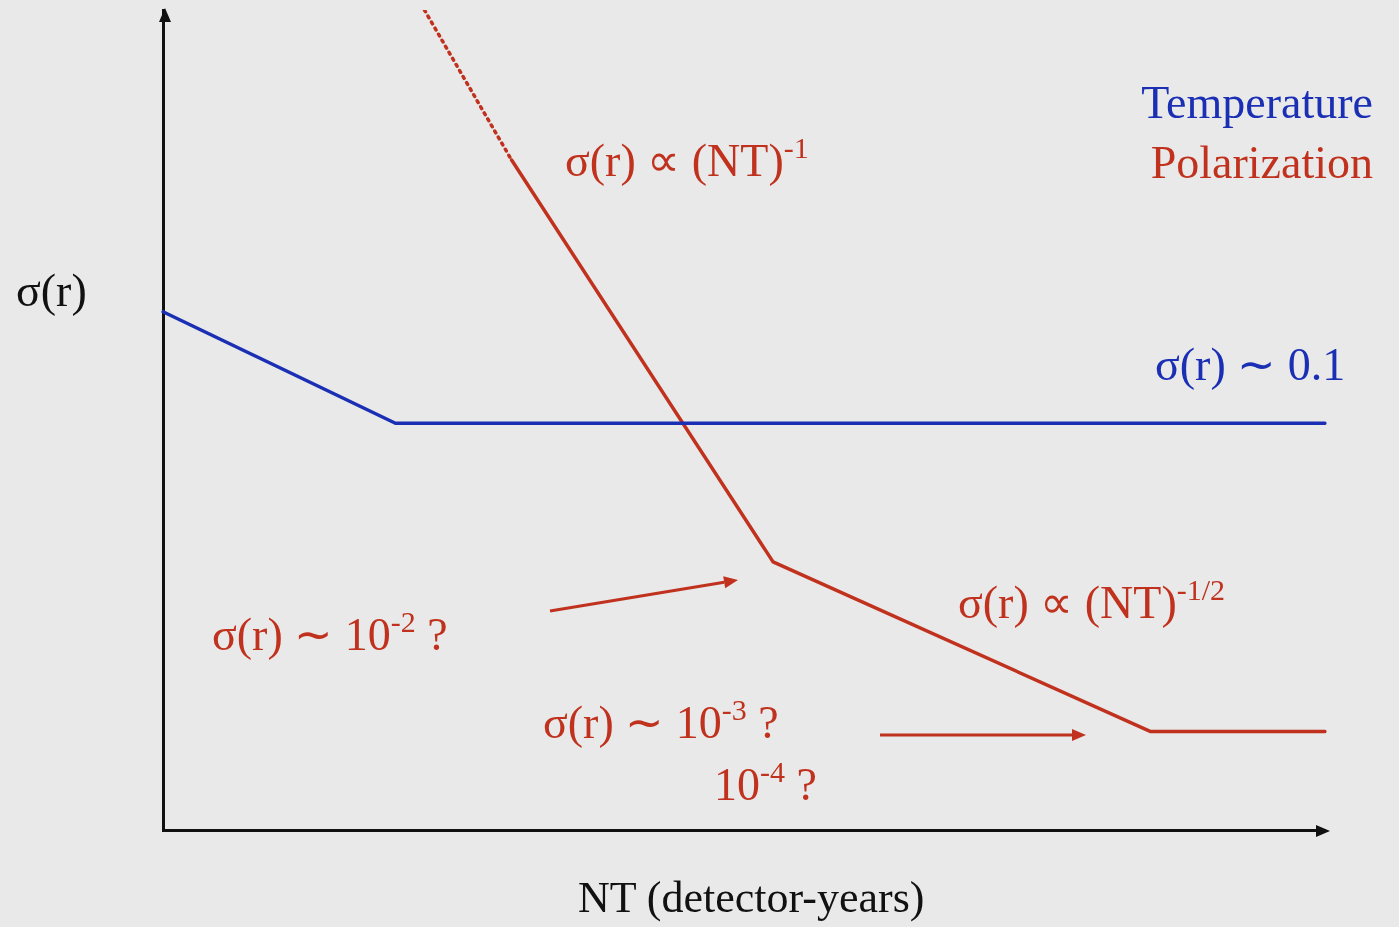 The width and height of the screenshot is (1399, 927). I want to click on annotation: σ(r) ∝ (NT)$^{-1/2}$, so click(1092, 600).